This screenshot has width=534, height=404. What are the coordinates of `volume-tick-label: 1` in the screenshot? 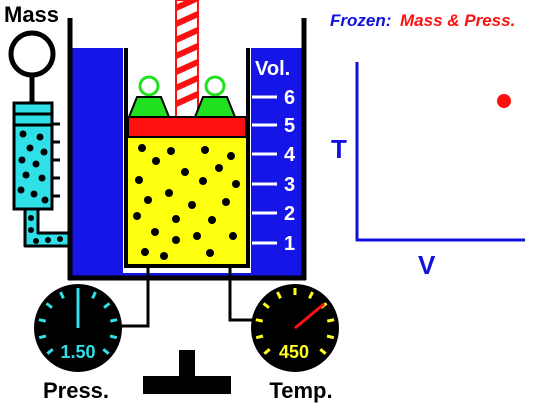 It's located at (289, 244).